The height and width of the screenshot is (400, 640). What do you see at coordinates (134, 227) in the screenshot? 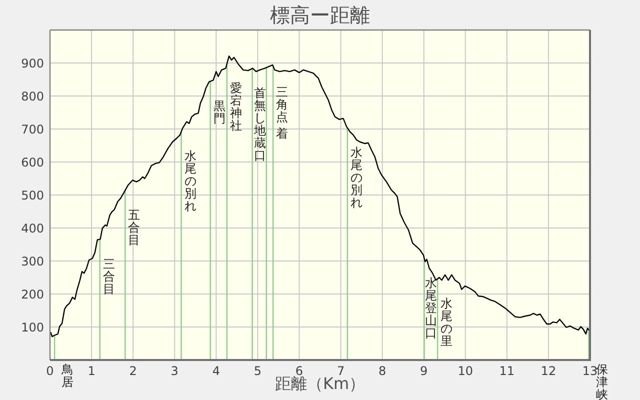
I see `ref-line-label: 五合目` at bounding box center [134, 227].